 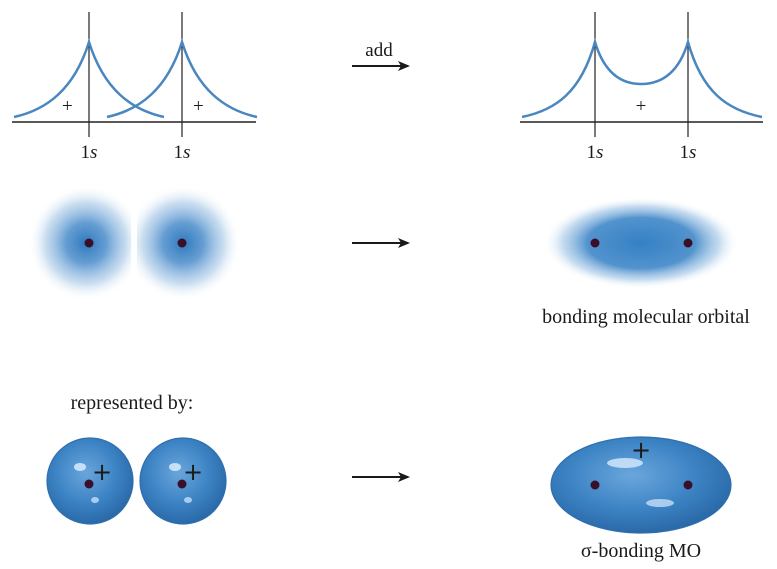 I want to click on sphere-phase-sign-left: +, so click(x=102, y=472).